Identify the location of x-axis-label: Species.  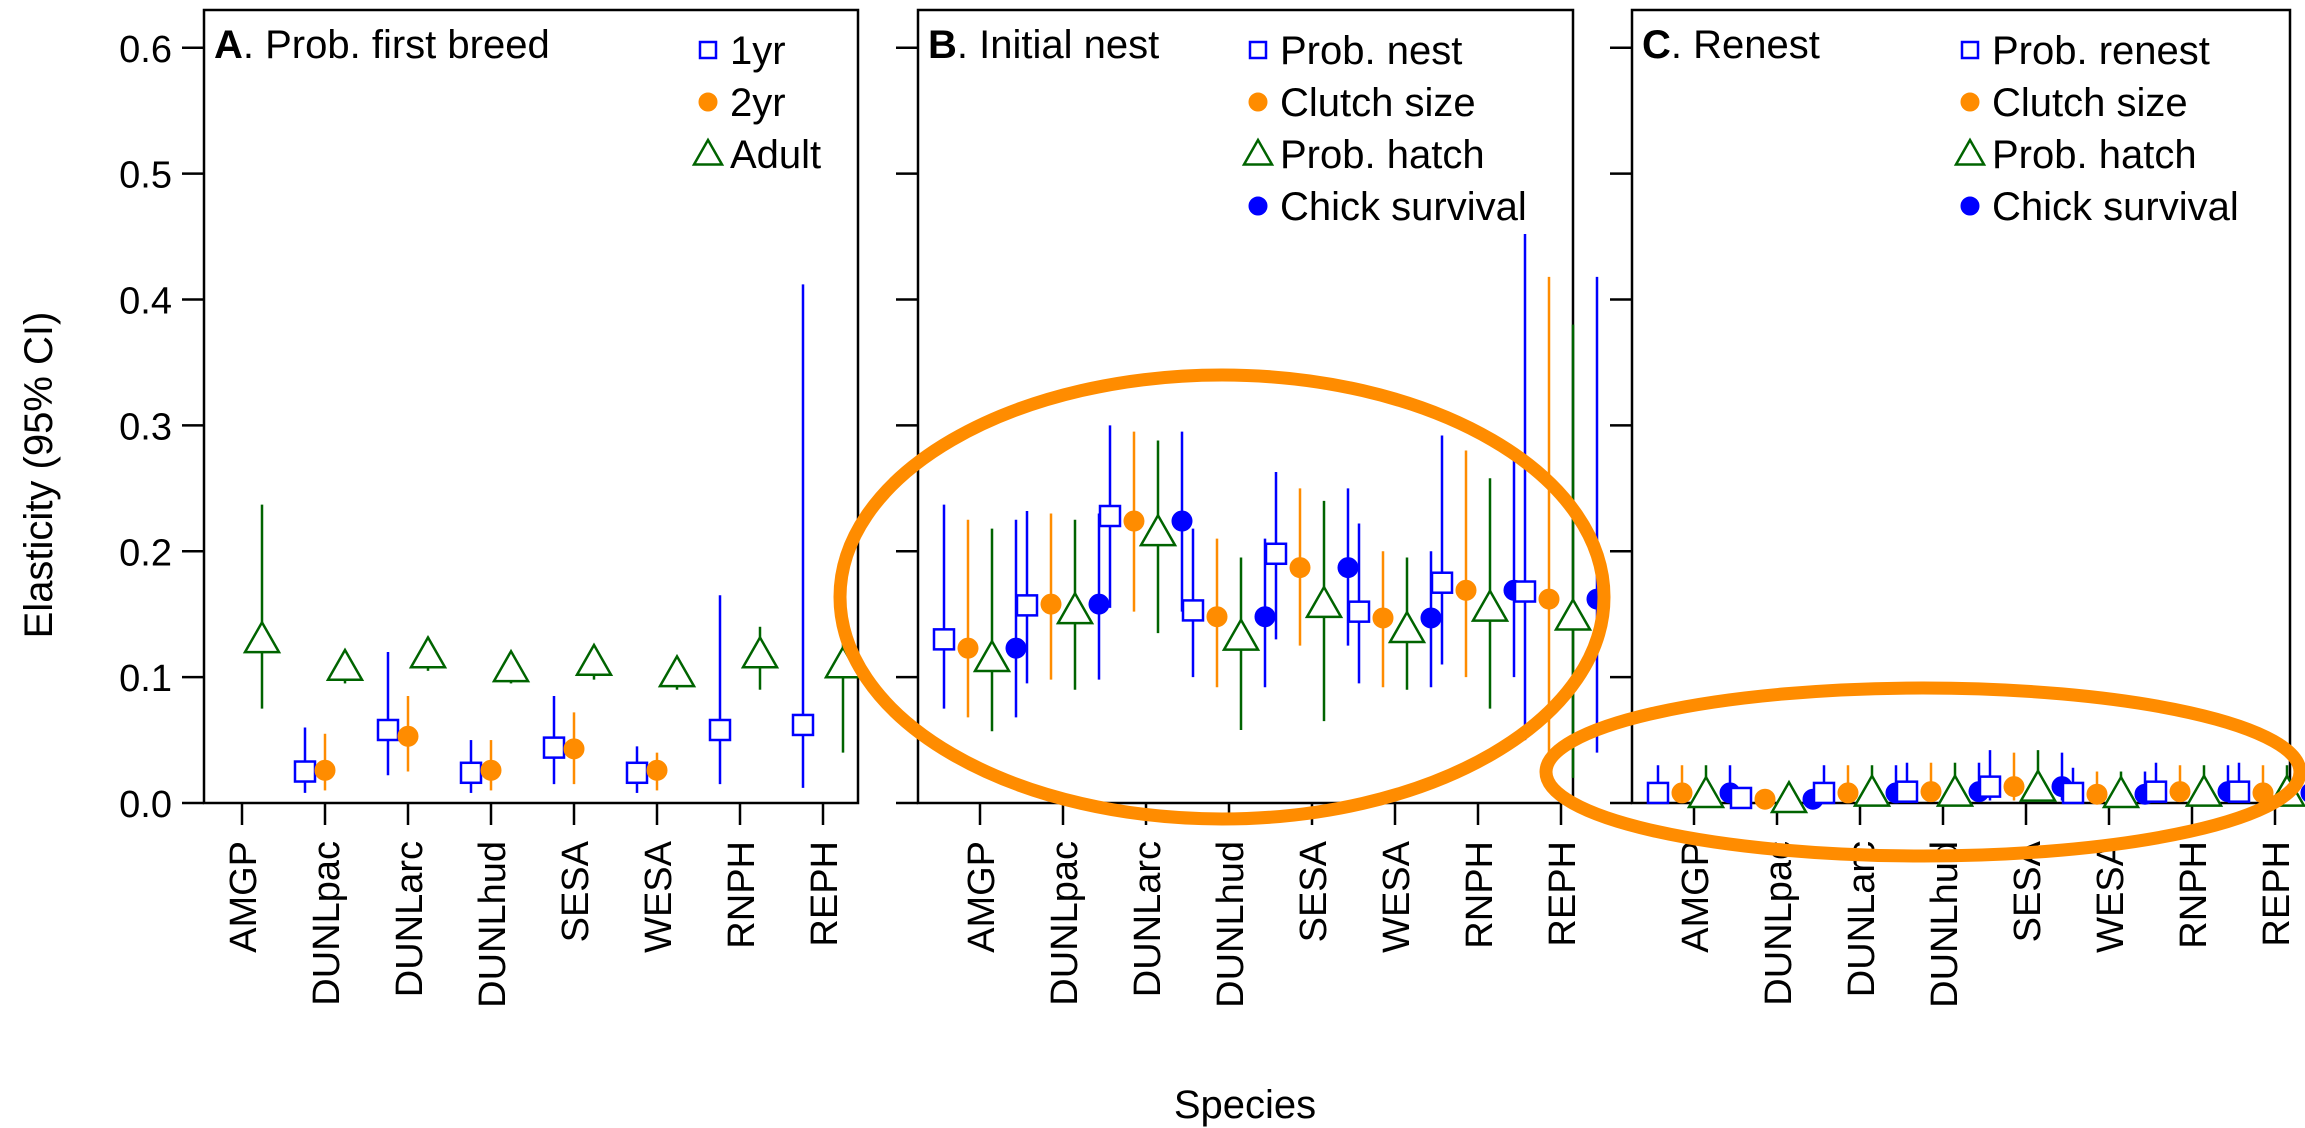
(1245, 1105).